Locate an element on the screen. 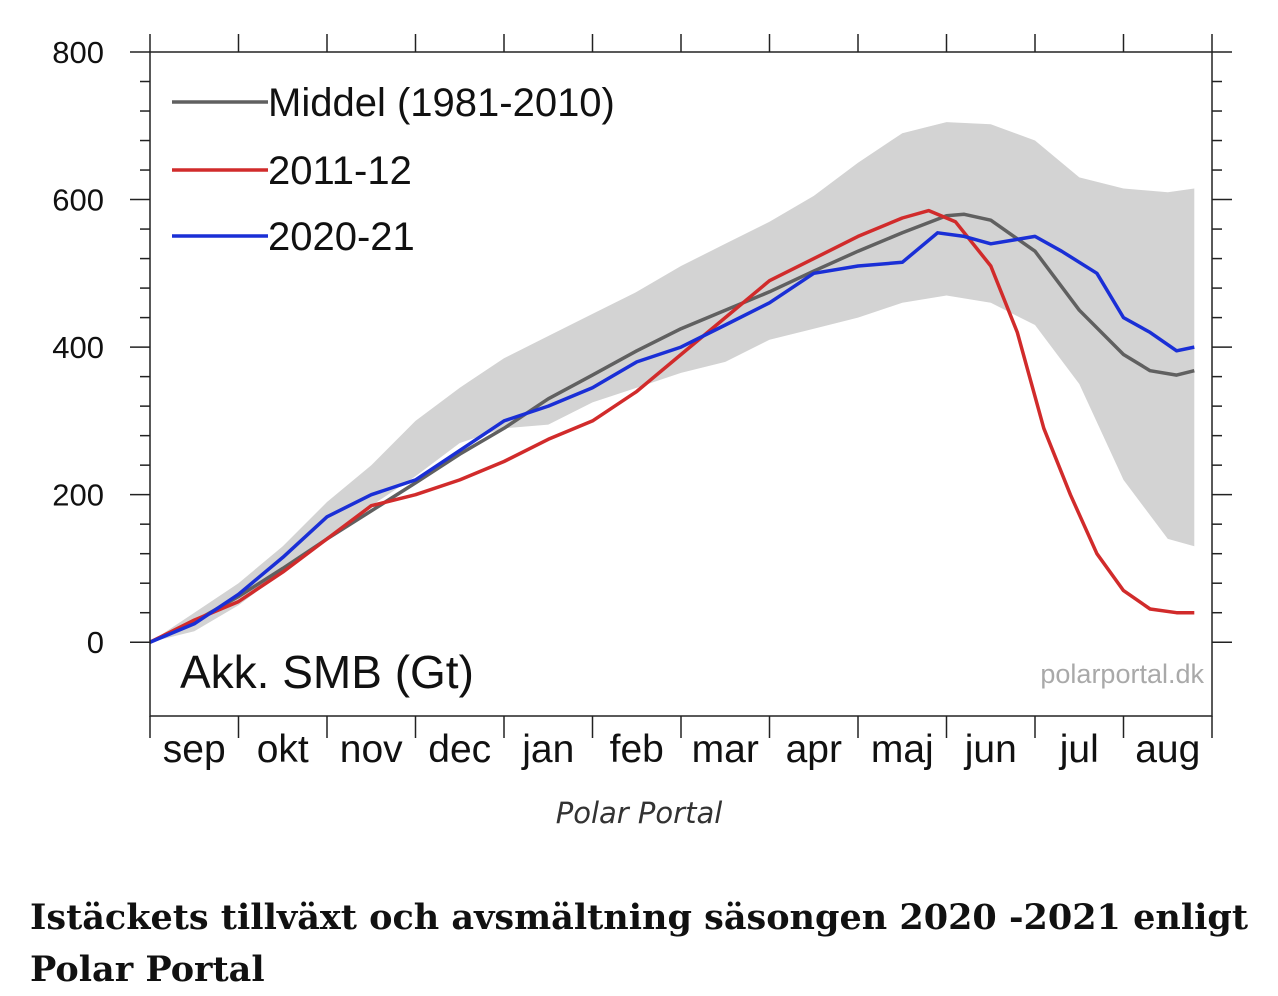  x-tick-label: sep is located at coordinates (194, 749).